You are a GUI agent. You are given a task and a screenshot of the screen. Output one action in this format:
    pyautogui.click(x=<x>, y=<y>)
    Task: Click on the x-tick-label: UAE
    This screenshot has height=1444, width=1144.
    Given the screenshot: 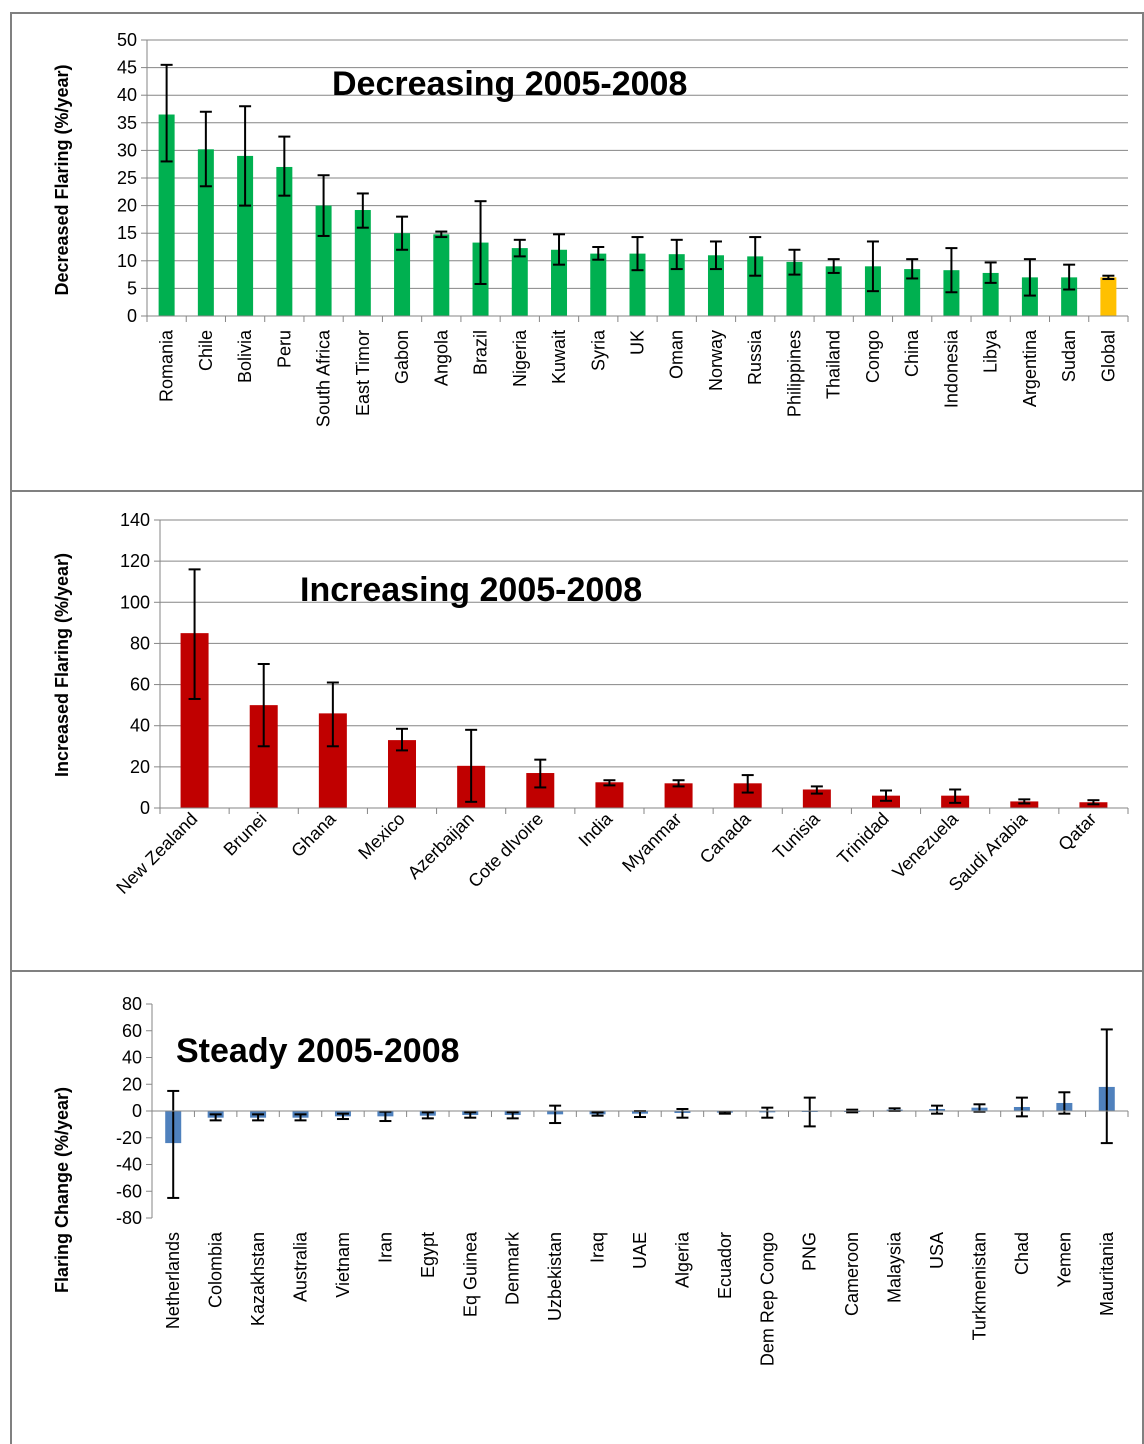 What is the action you would take?
    pyautogui.click(x=640, y=1250)
    